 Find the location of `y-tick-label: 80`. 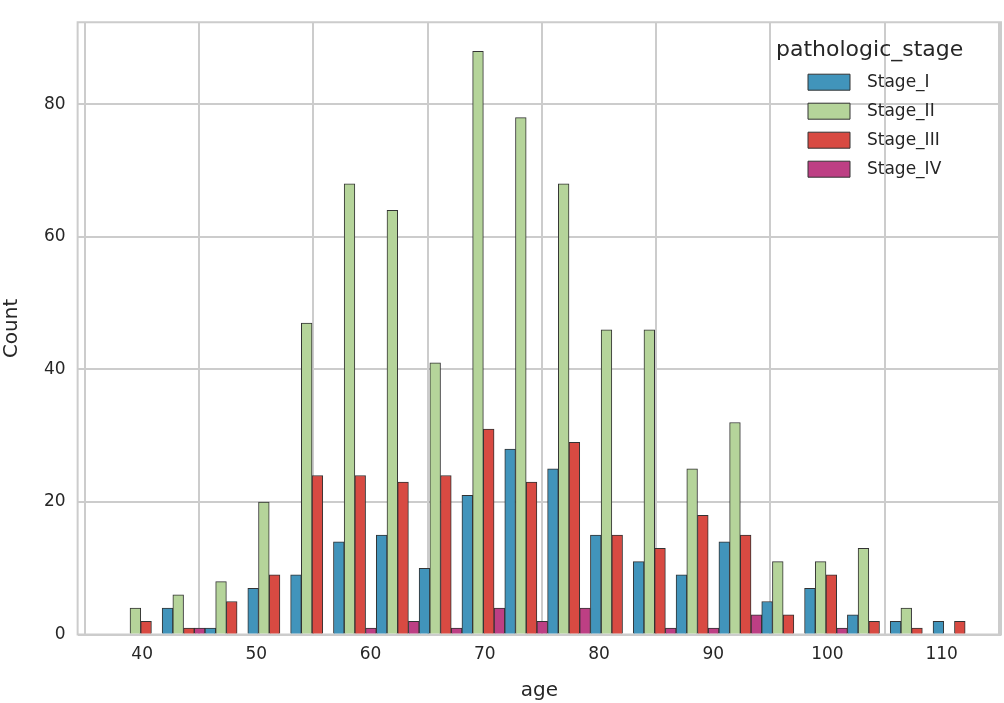

y-tick-label: 80 is located at coordinates (54, 102).